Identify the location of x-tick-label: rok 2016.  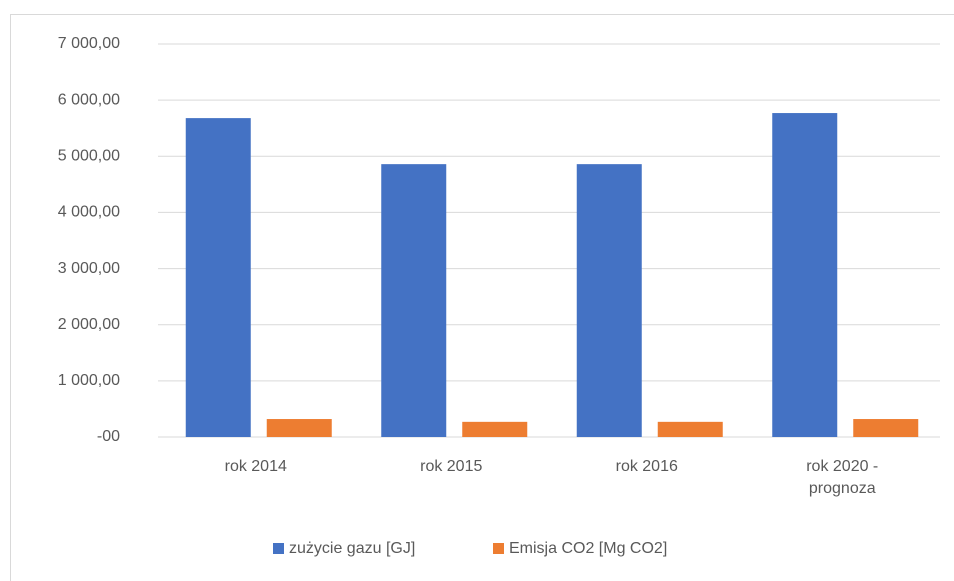
(646, 466).